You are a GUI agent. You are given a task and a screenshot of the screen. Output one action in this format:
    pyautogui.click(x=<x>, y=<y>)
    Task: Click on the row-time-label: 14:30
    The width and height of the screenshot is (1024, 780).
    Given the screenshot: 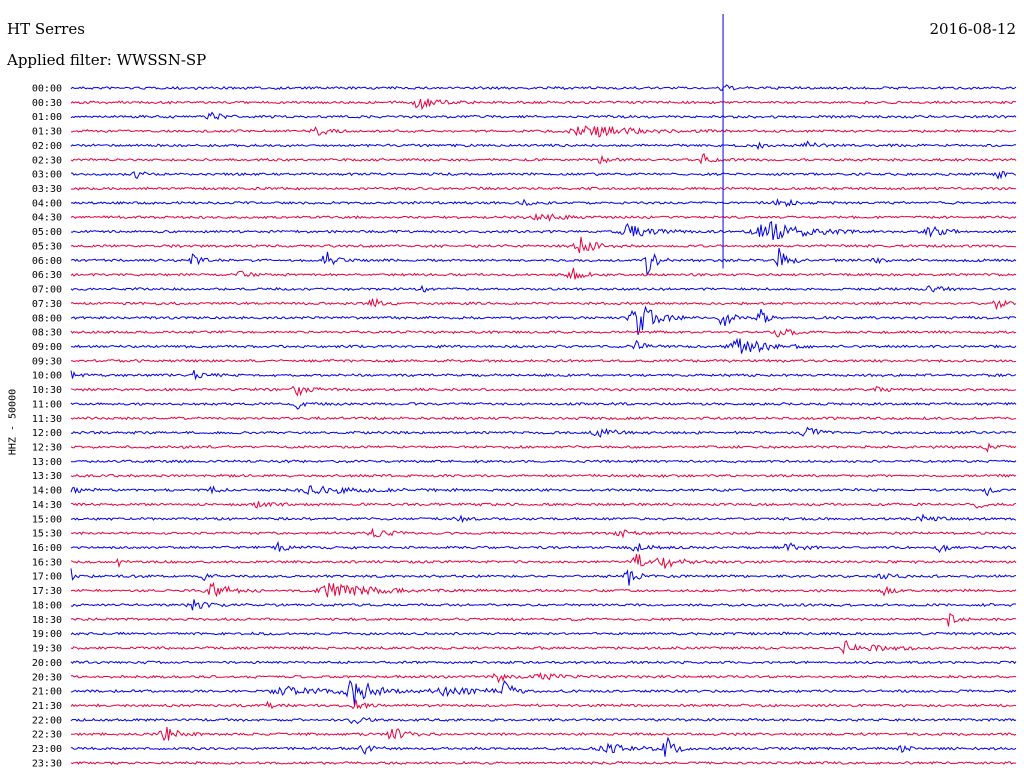 What is the action you would take?
    pyautogui.click(x=47, y=505)
    